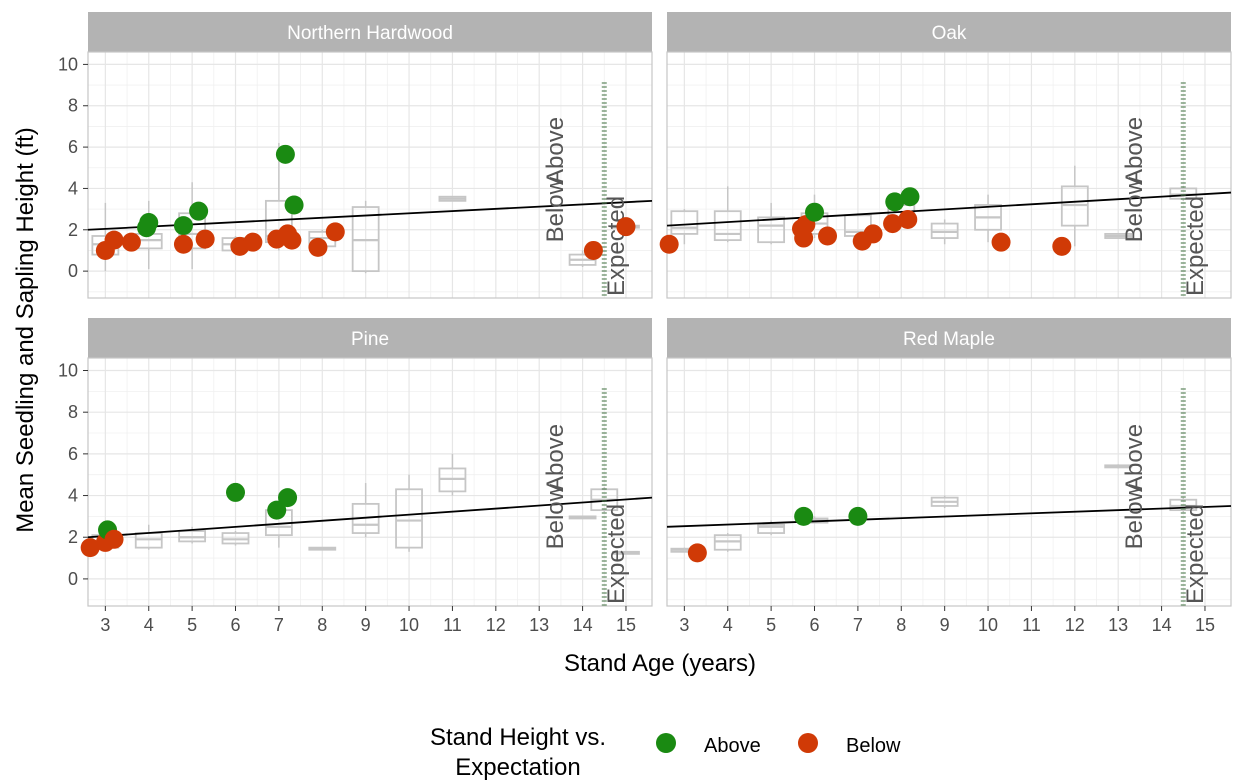 The image size is (1235, 782). What do you see at coordinates (666, 743) in the screenshot?
I see `legend-key-above` at bounding box center [666, 743].